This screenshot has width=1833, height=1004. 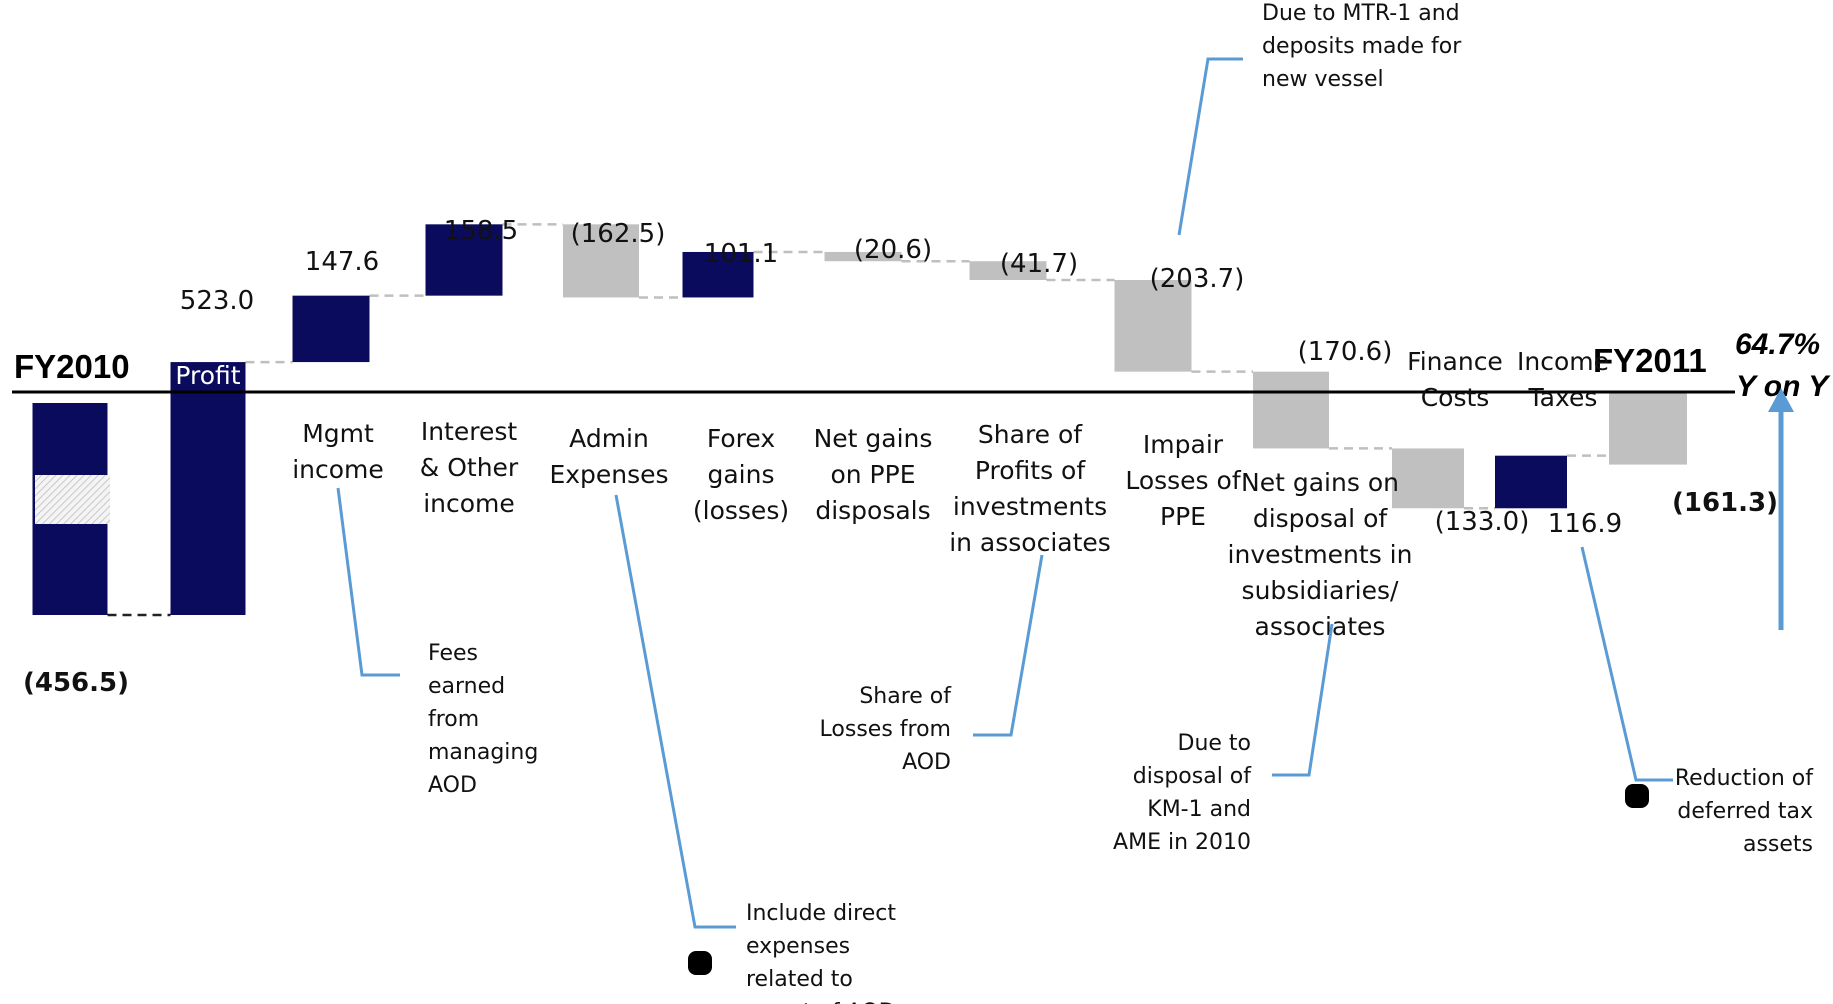 I want to click on value-label-net-gains-on-ppe-disposals: (20.6), so click(x=893, y=250).